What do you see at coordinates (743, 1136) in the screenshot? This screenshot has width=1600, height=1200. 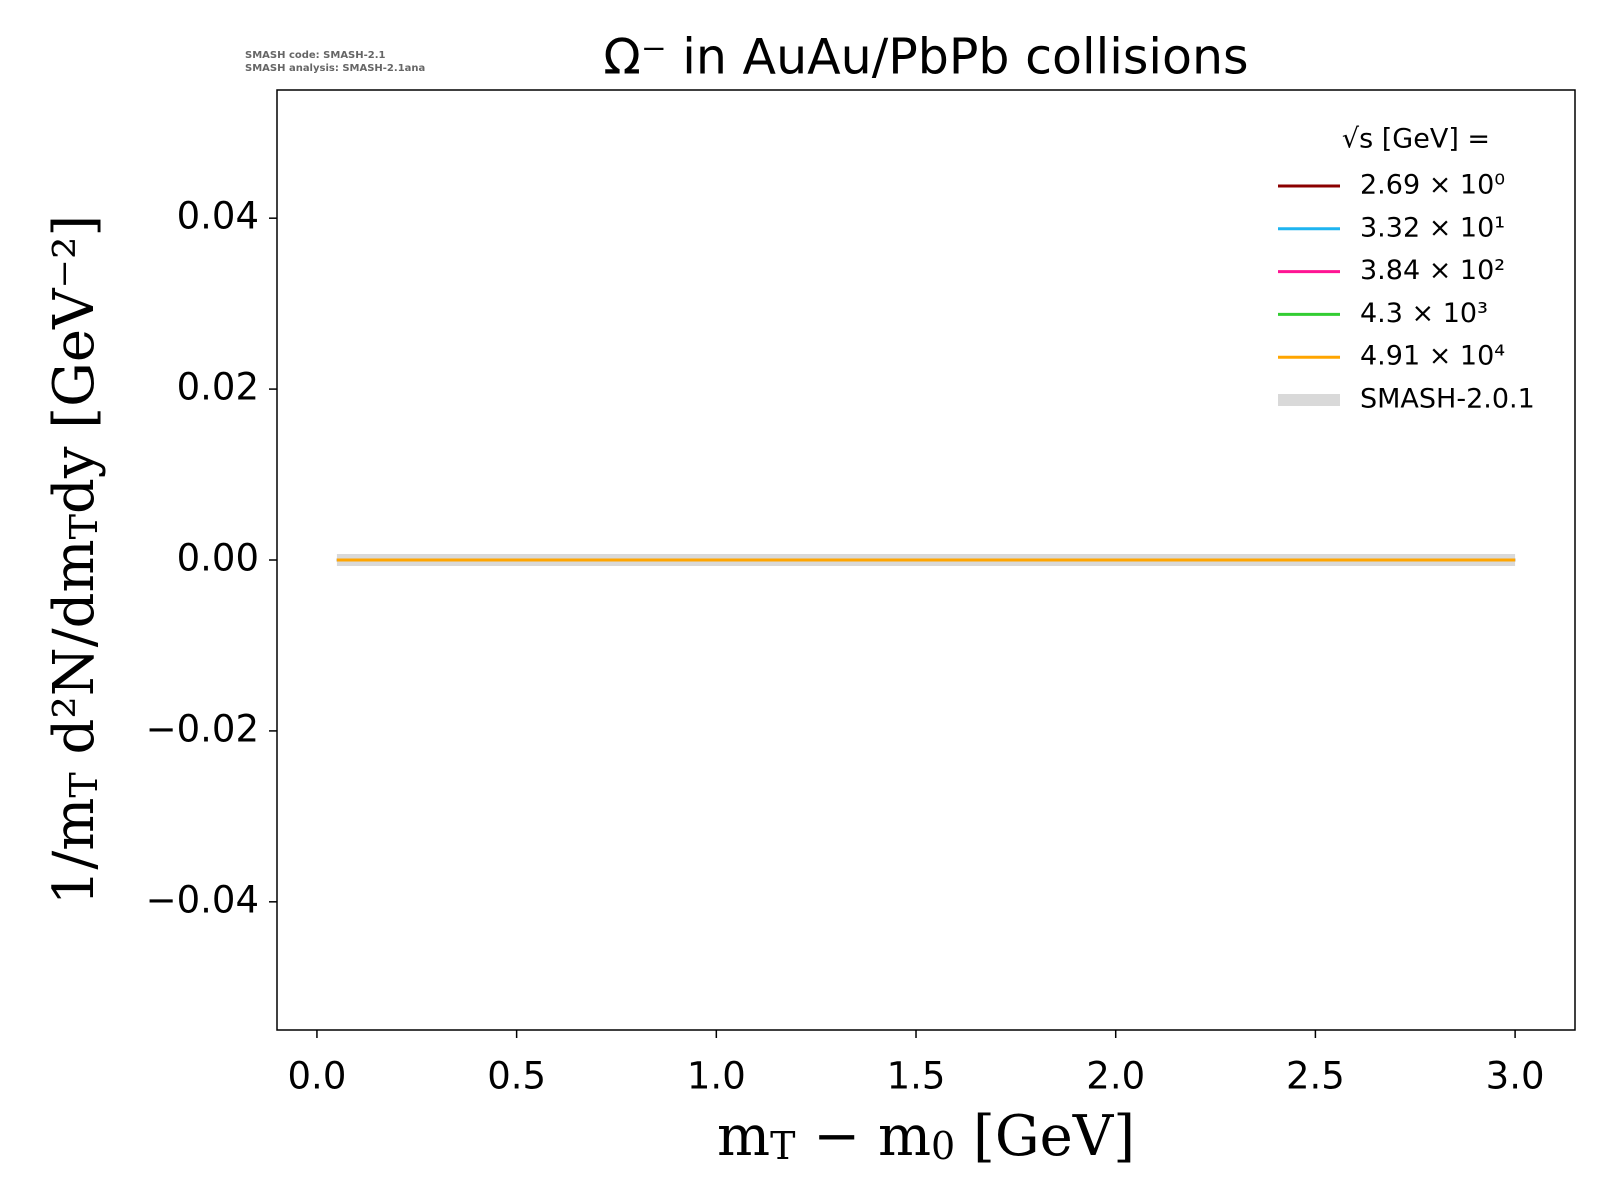 I see `x-axis-label-part: m` at bounding box center [743, 1136].